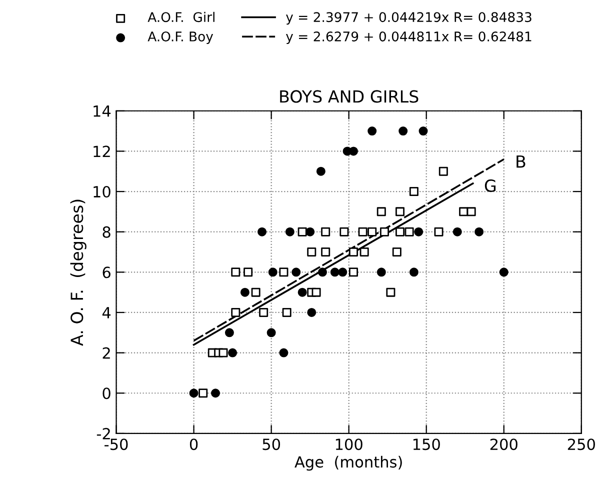 The height and width of the screenshot is (504, 612). Describe the element at coordinates (349, 444) in the screenshot. I see `x-tick-label: 100` at that location.